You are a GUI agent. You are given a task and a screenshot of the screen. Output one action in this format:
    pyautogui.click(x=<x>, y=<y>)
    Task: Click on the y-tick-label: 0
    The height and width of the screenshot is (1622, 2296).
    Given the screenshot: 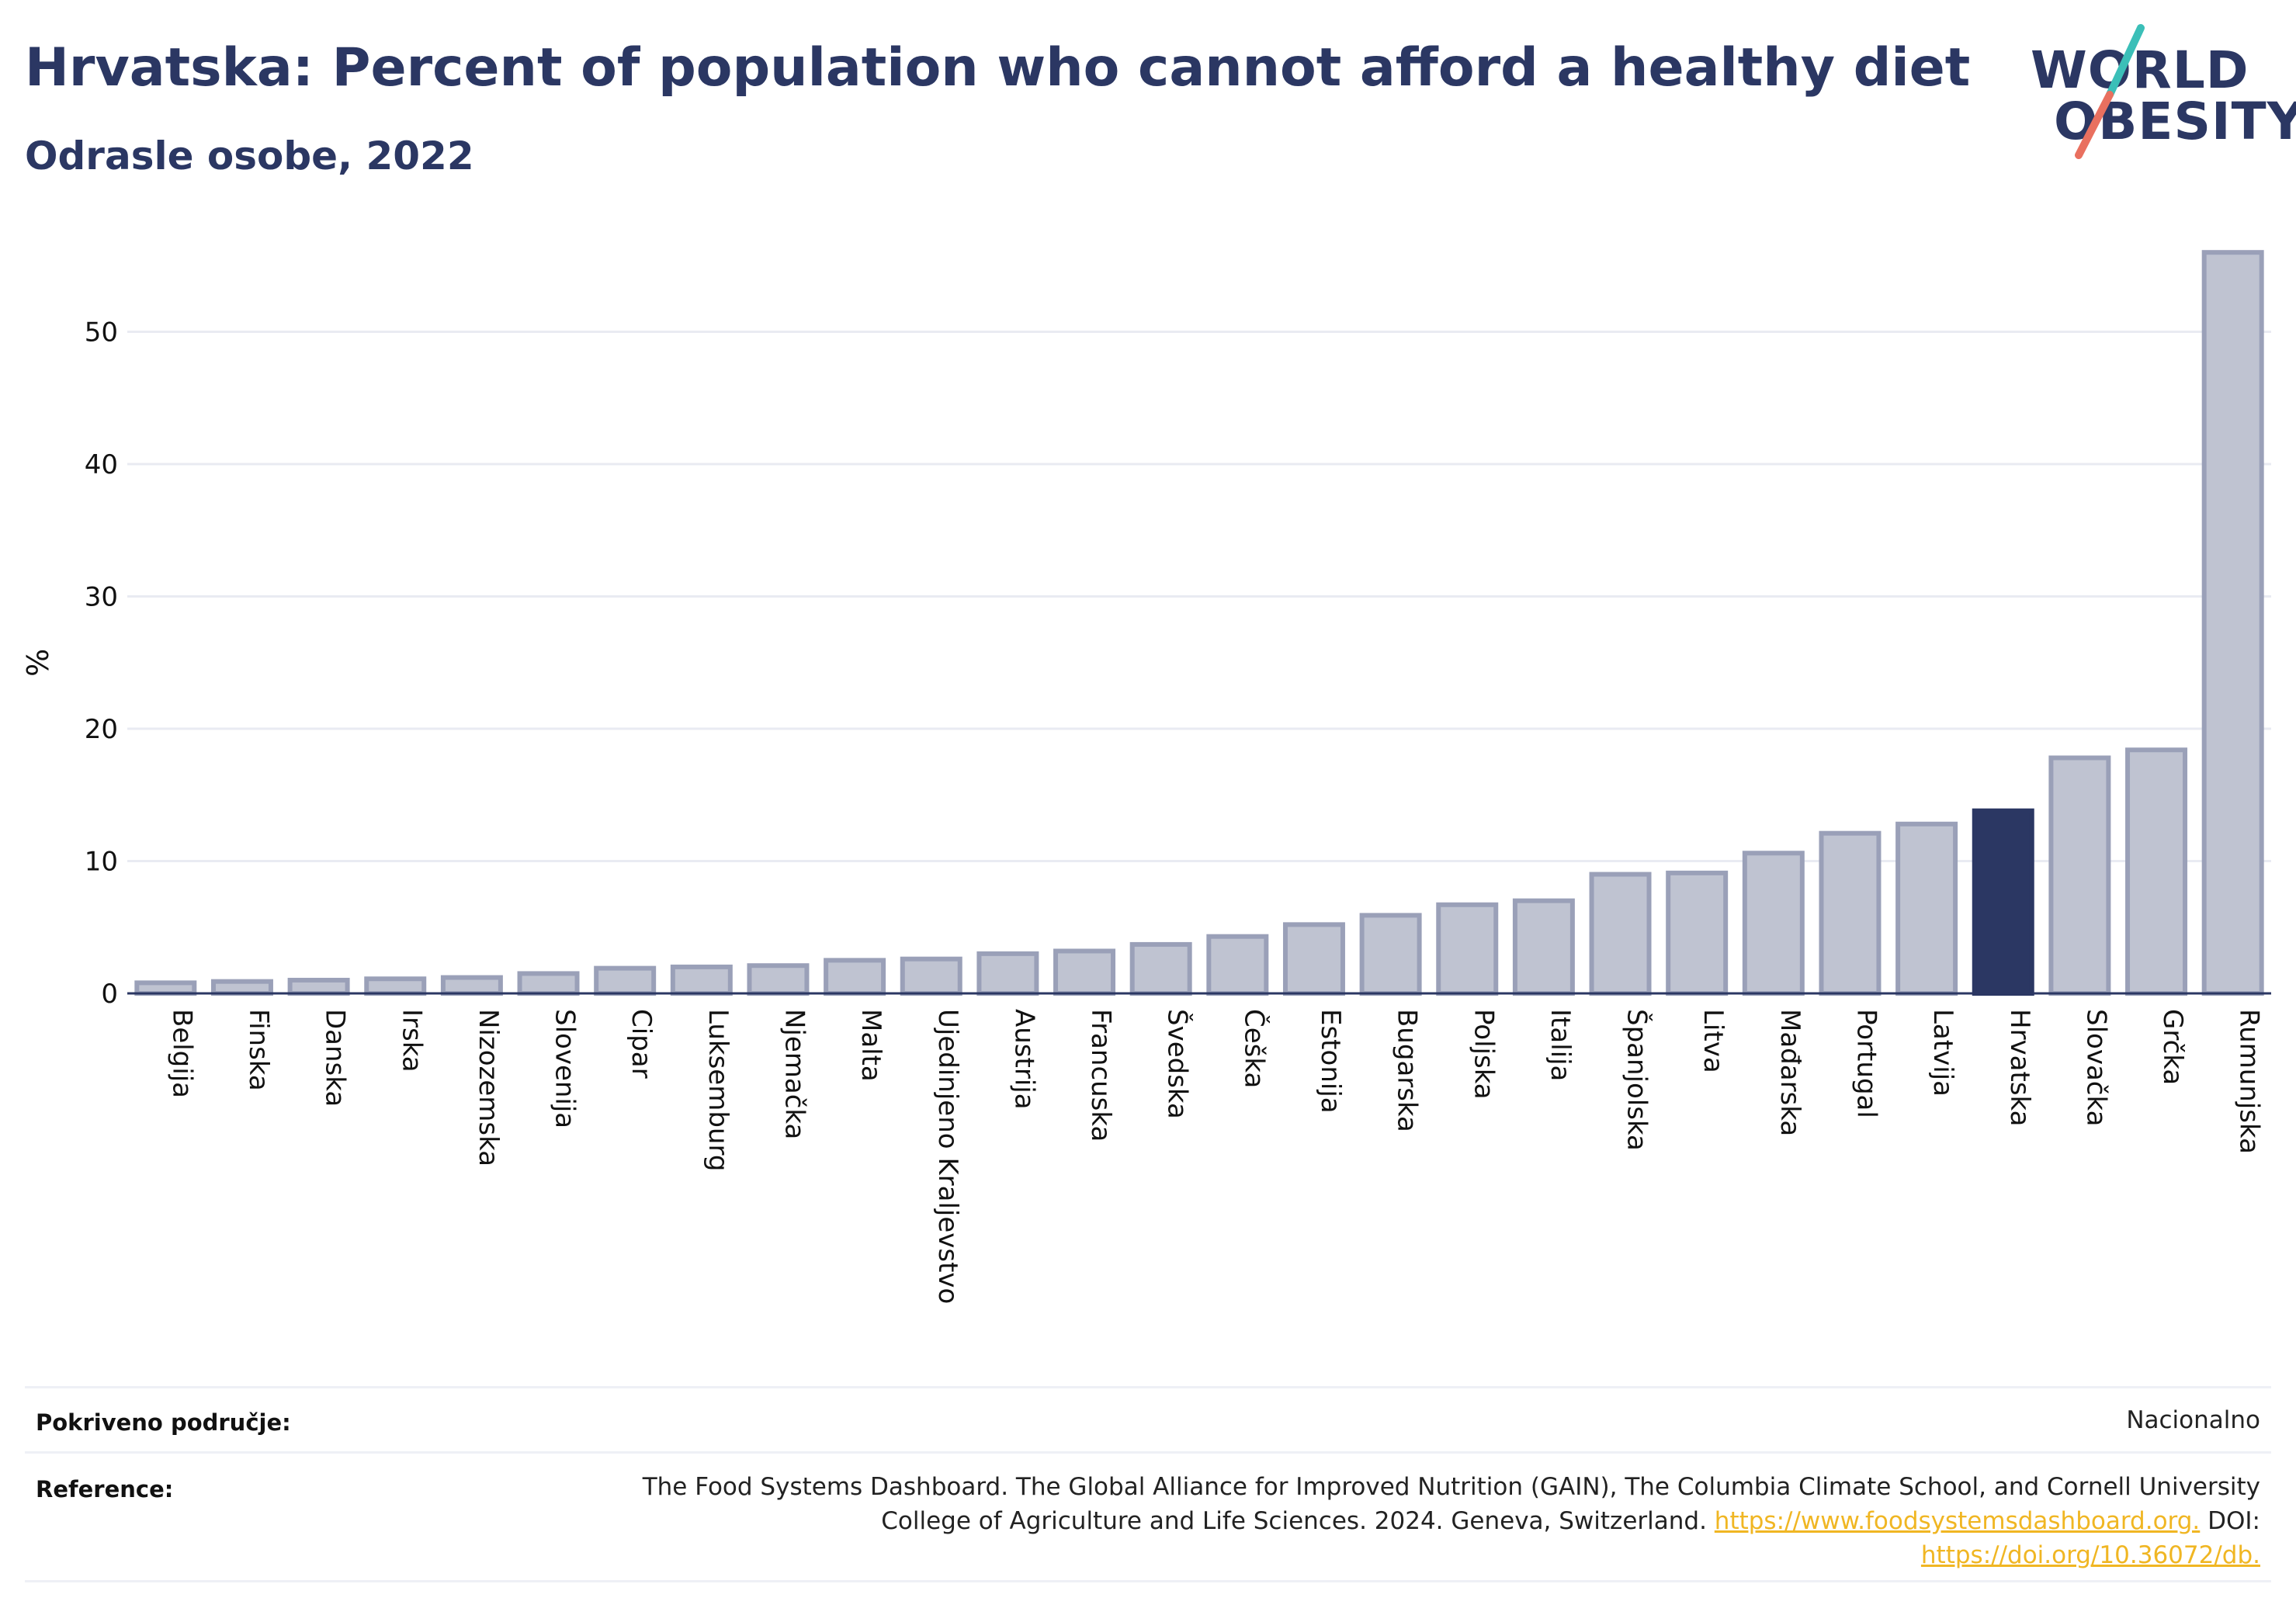 What is the action you would take?
    pyautogui.click(x=109, y=994)
    